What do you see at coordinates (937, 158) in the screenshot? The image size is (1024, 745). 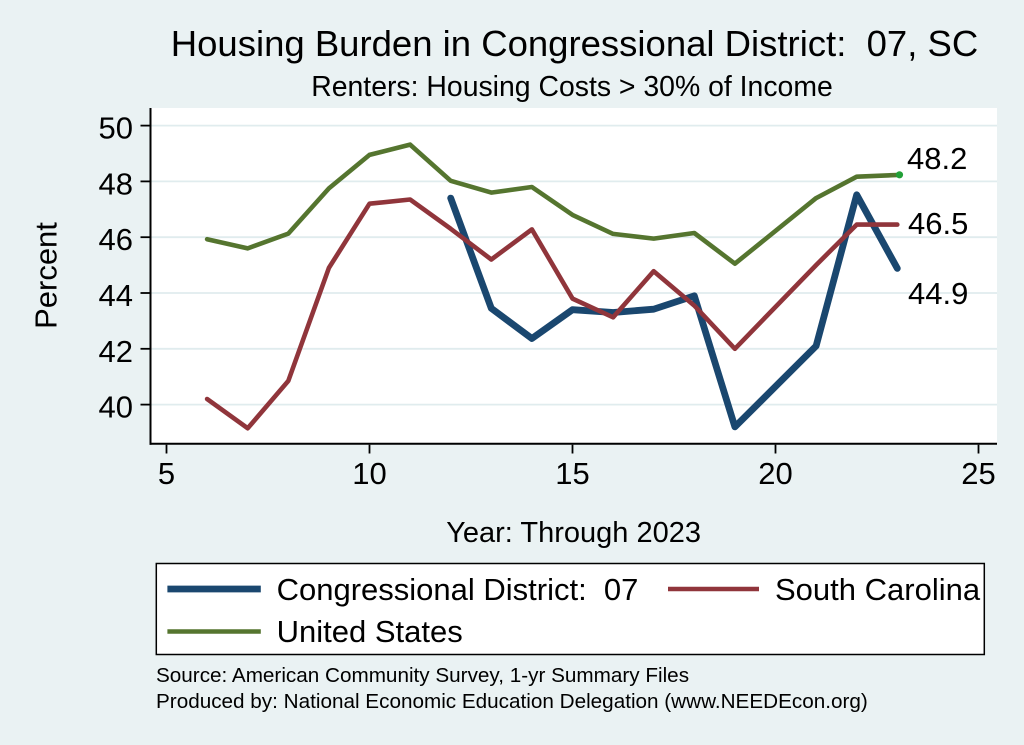 I see `svg-text: 48.2` at bounding box center [937, 158].